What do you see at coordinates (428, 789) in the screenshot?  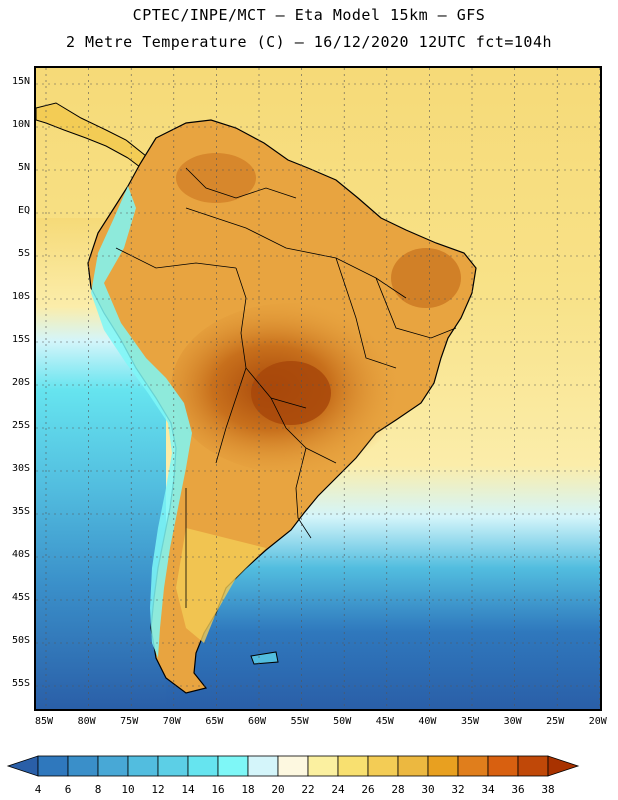 I see `colorbar-tick-label: 30` at bounding box center [428, 789].